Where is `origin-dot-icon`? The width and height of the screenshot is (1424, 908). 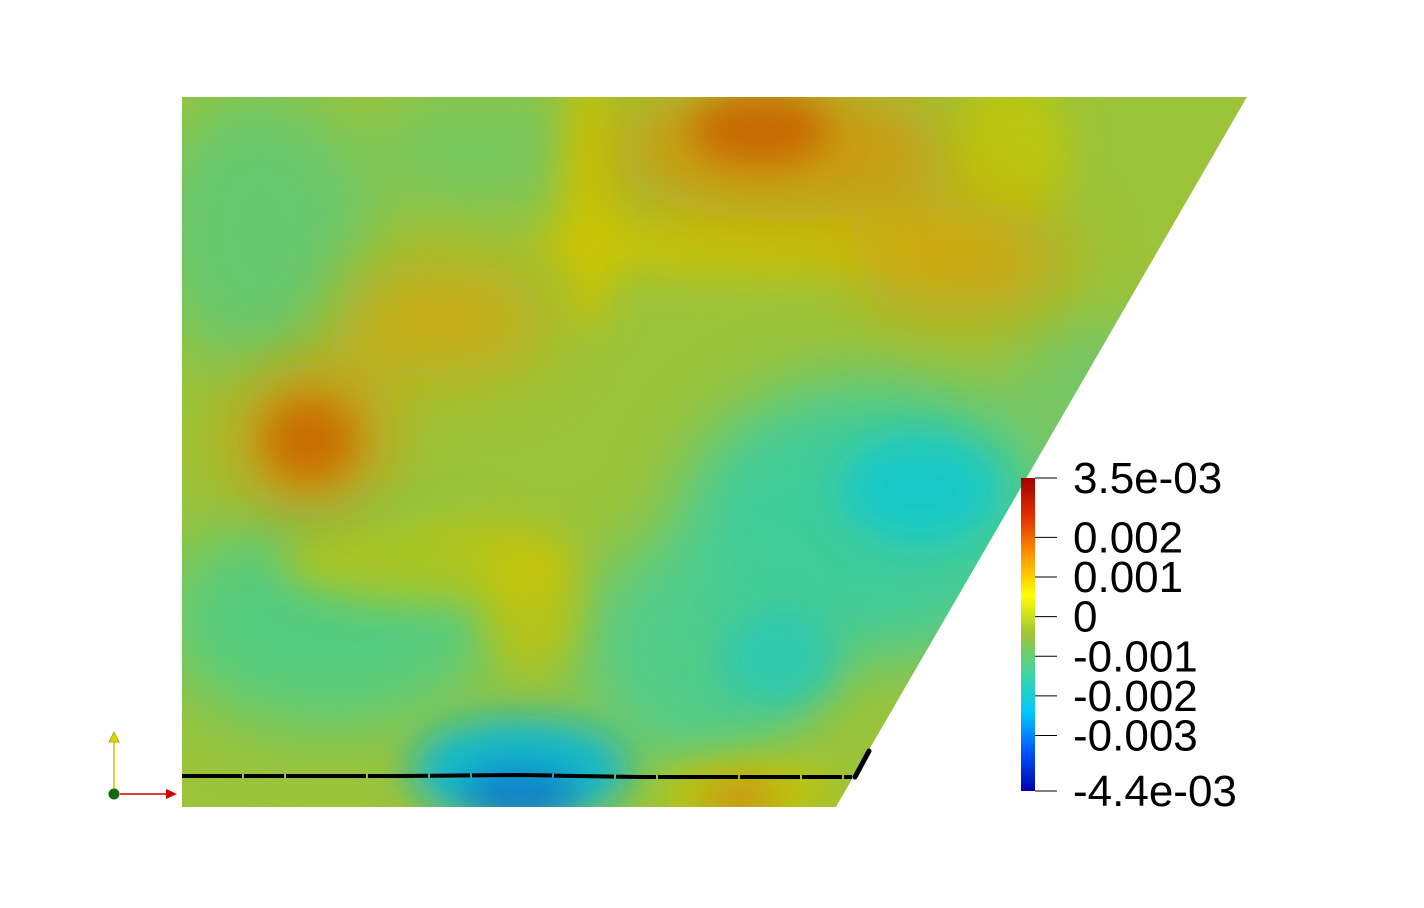
origin-dot-icon is located at coordinates (114, 794).